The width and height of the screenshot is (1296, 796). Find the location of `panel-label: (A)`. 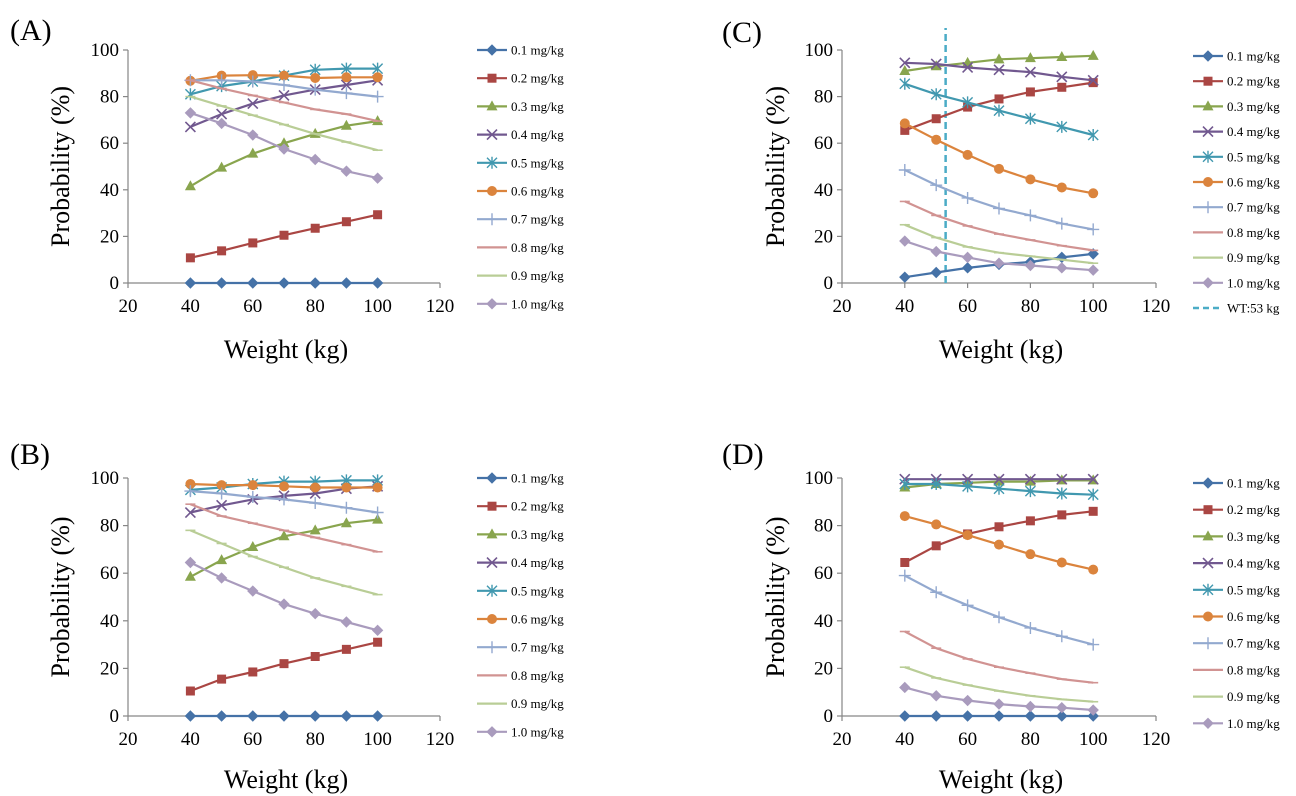

panel-label: (A) is located at coordinates (31, 30).